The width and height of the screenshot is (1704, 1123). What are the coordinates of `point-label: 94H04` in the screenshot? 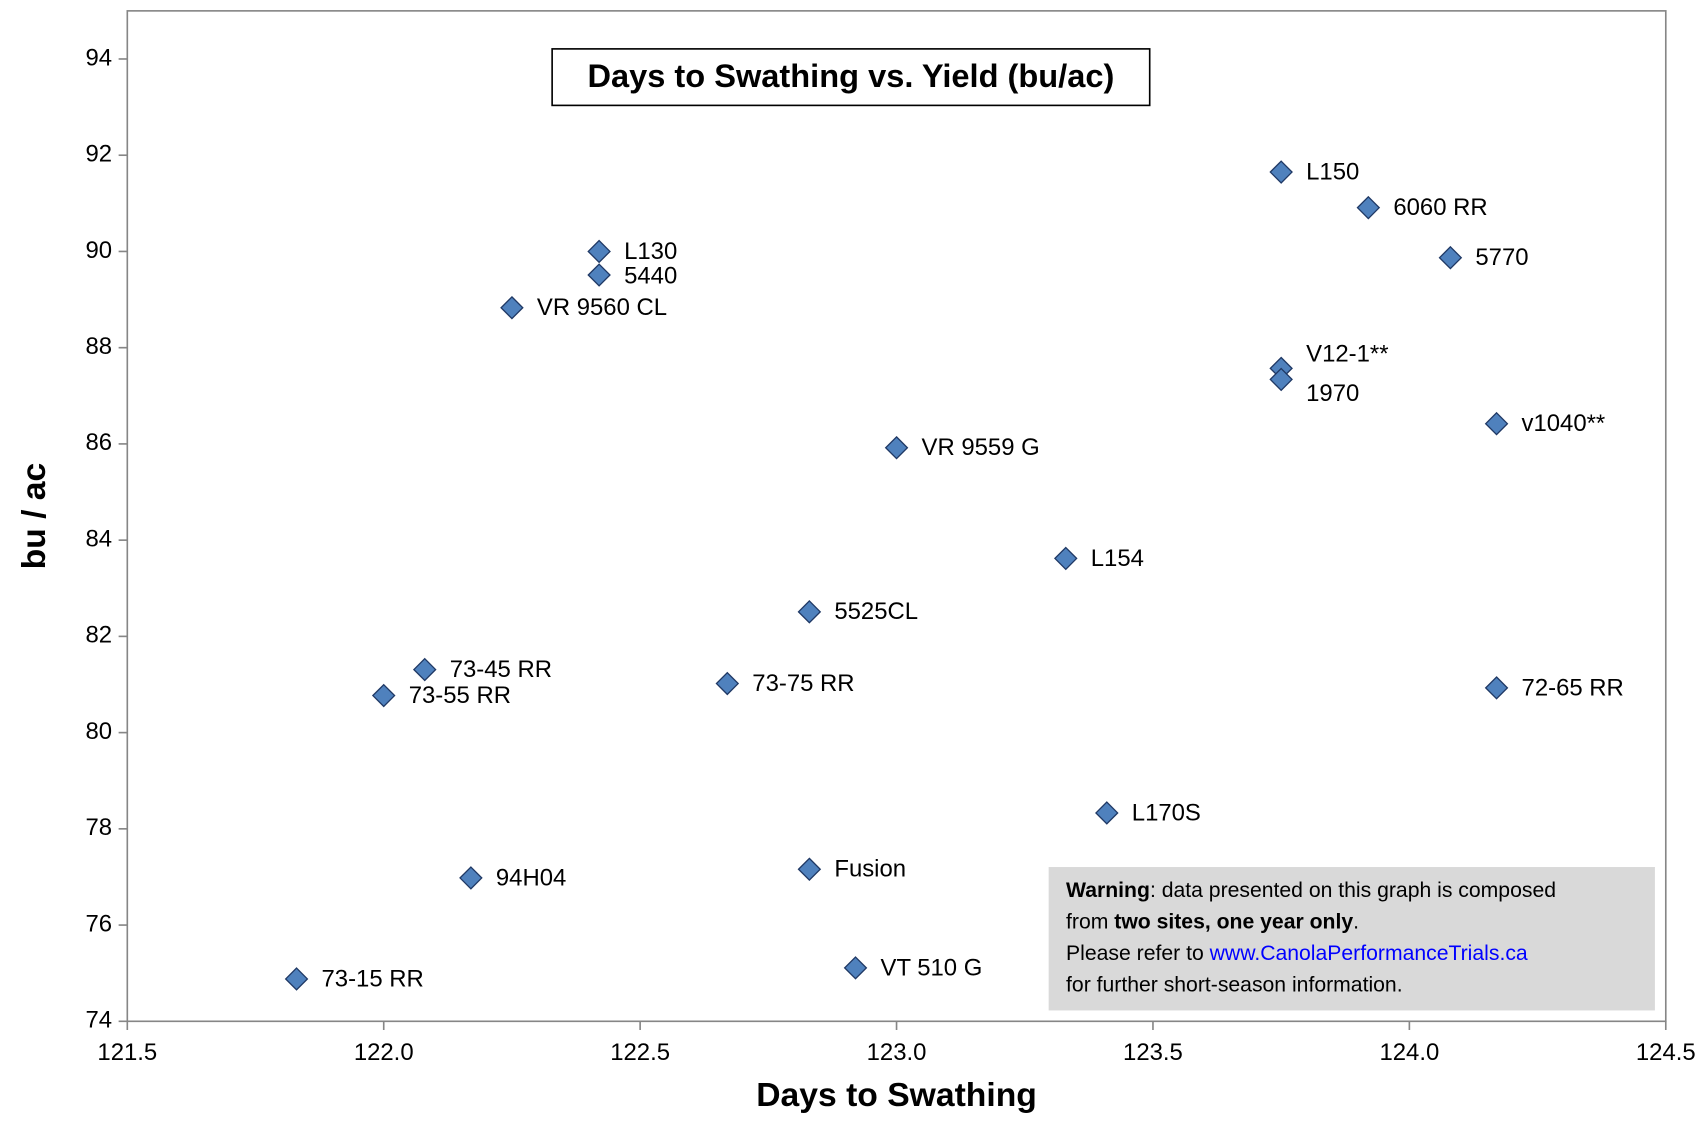 It's located at (531, 877).